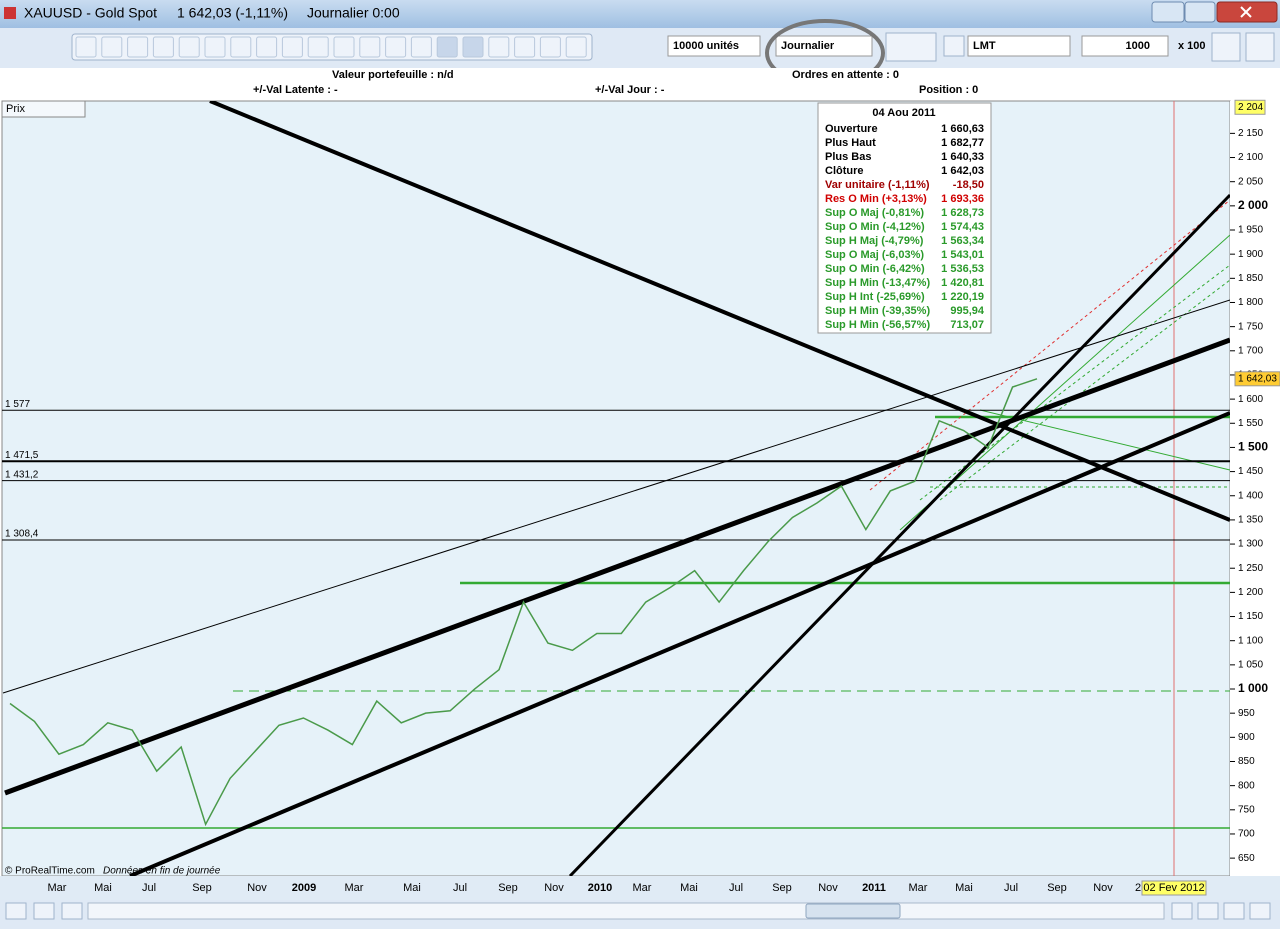 The width and height of the screenshot is (1280, 934). I want to click on quantity-input, so click(1125, 46).